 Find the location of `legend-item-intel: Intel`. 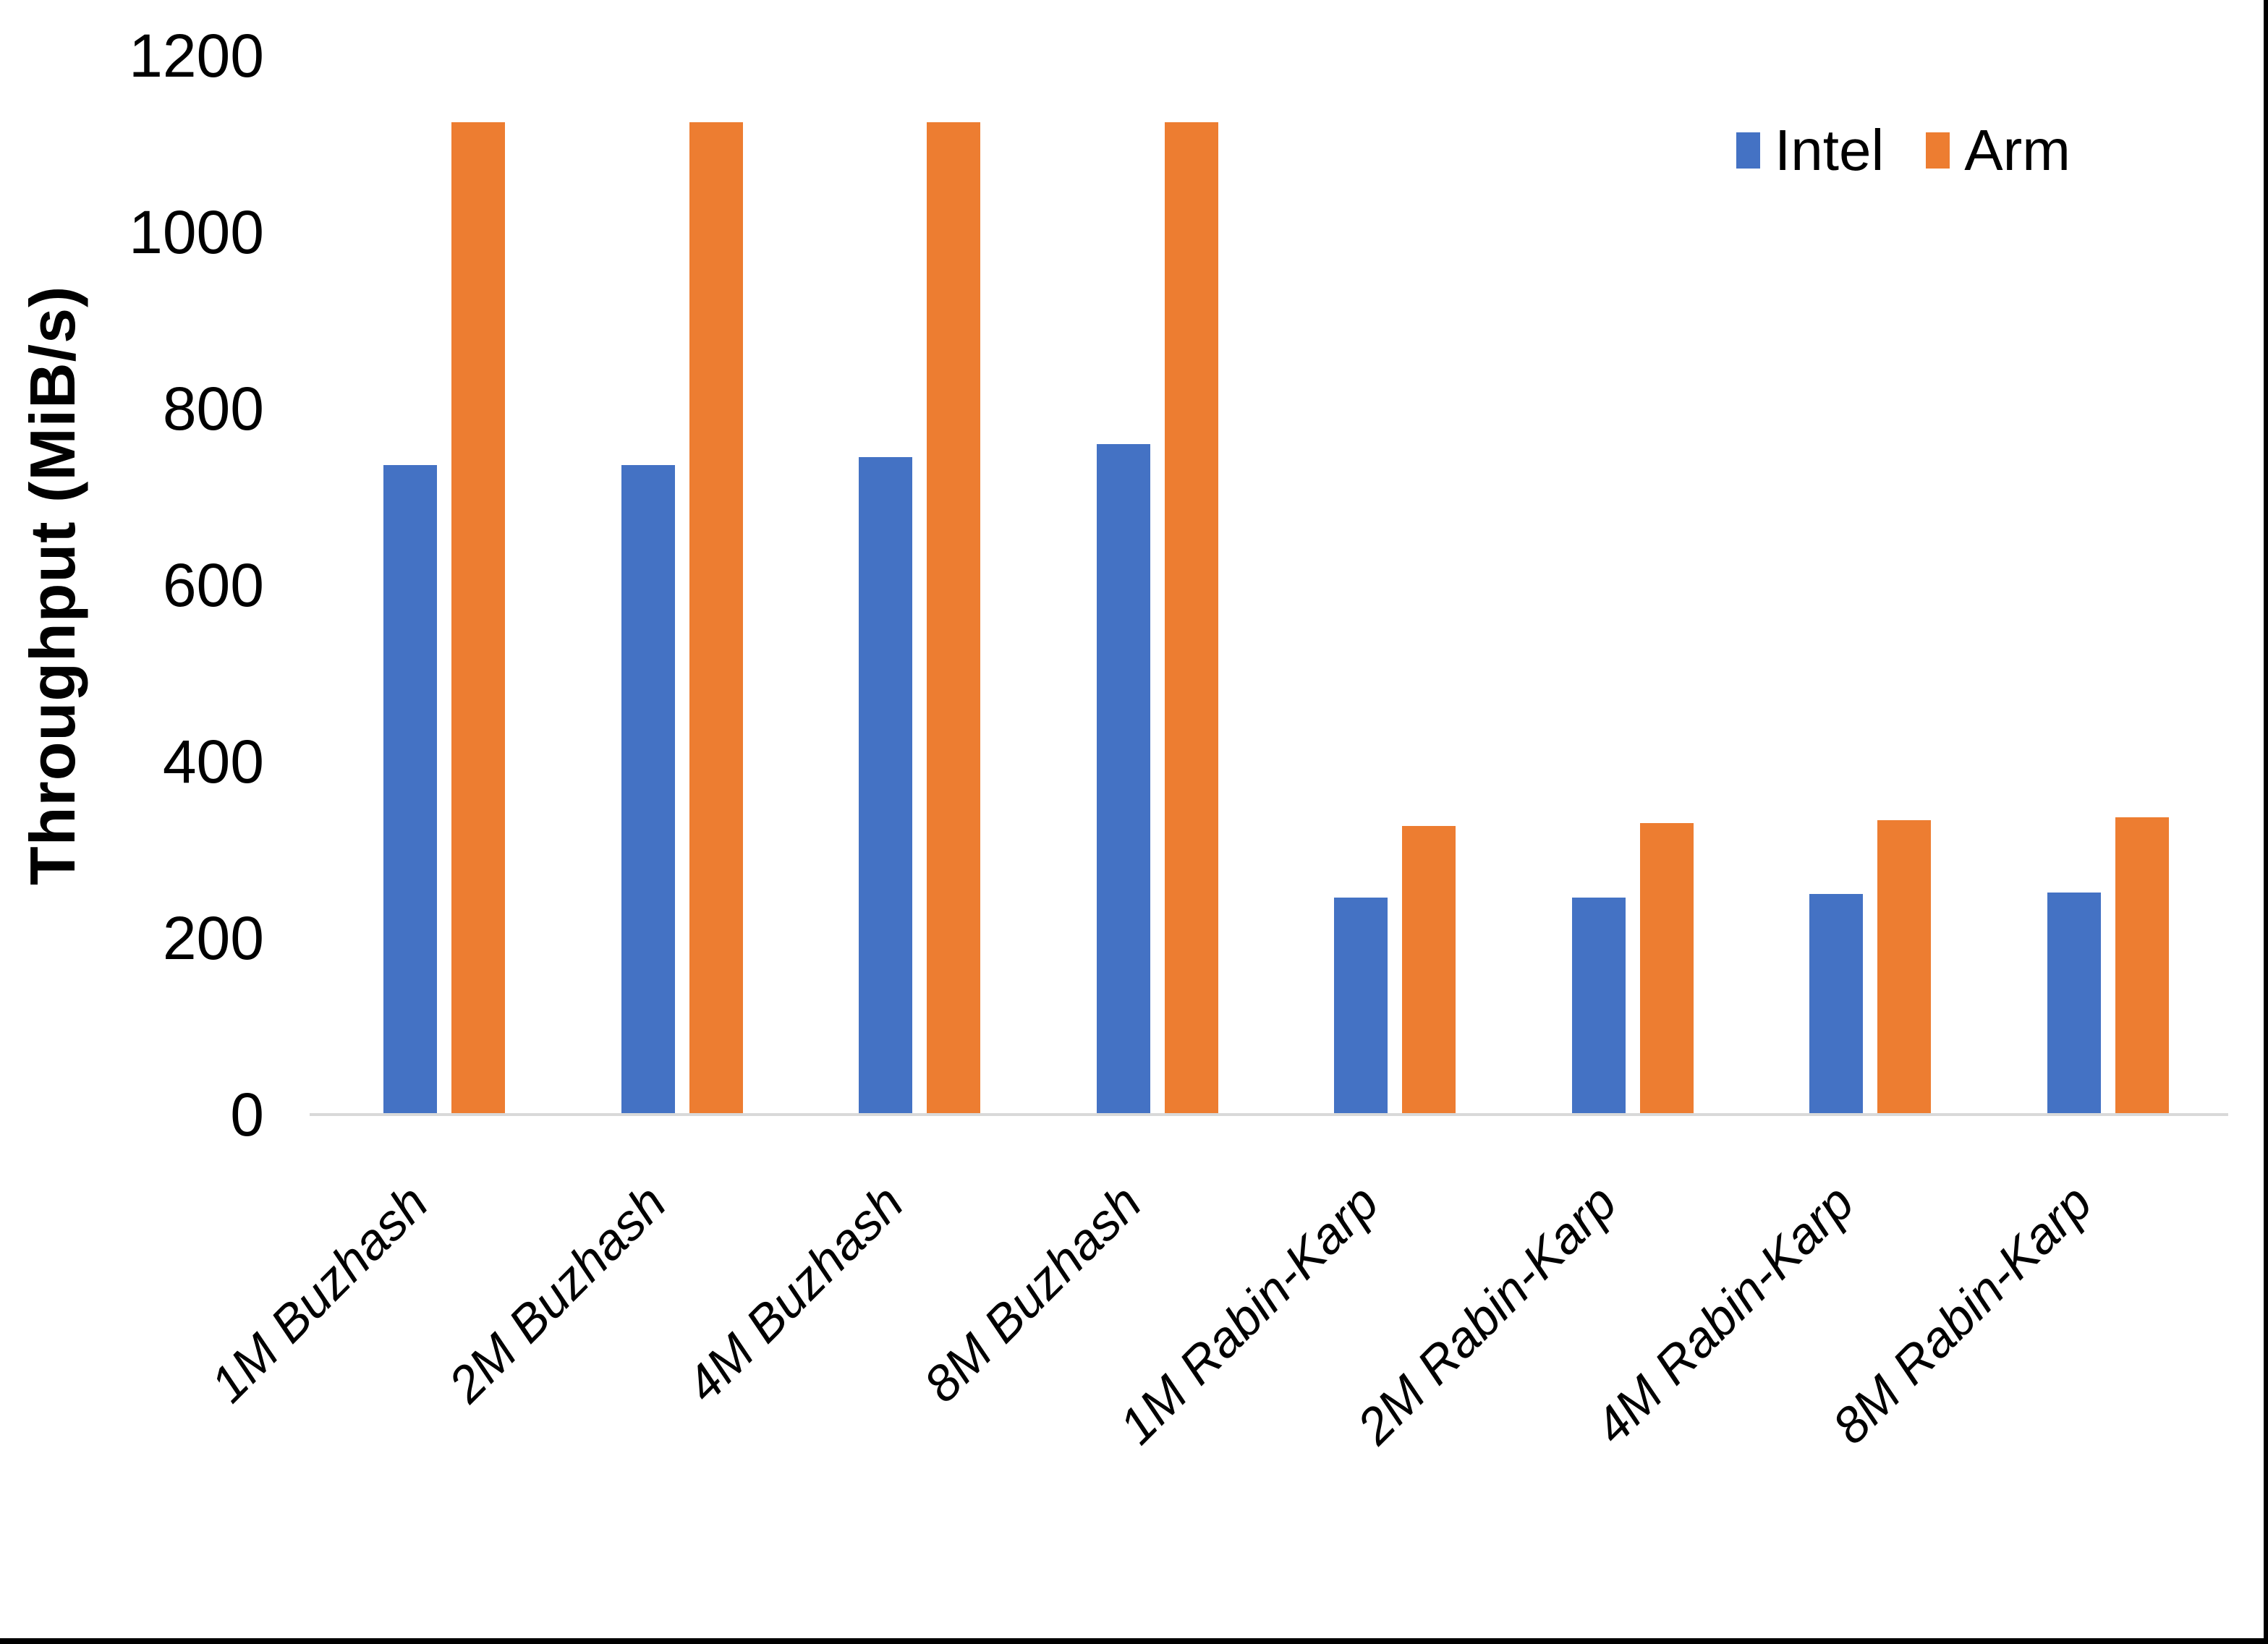

legend-item-intel: Intel is located at coordinates (1810, 150).